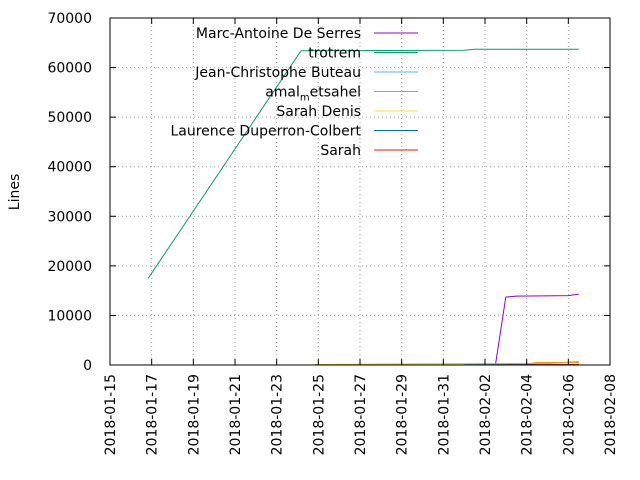 This screenshot has width=640, height=480. Describe the element at coordinates (69, 267) in the screenshot. I see `y-tick-label: 20000` at that location.